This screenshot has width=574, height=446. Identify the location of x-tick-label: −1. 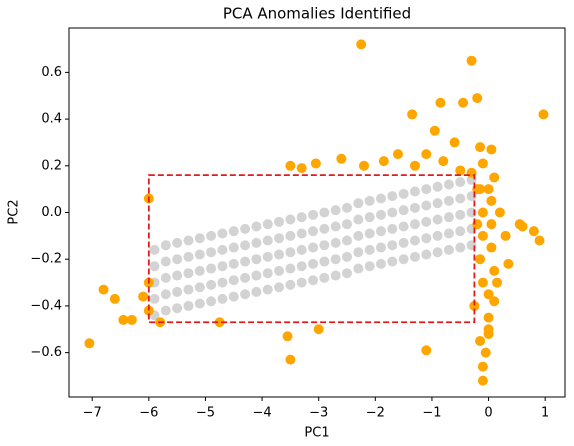
(431, 413).